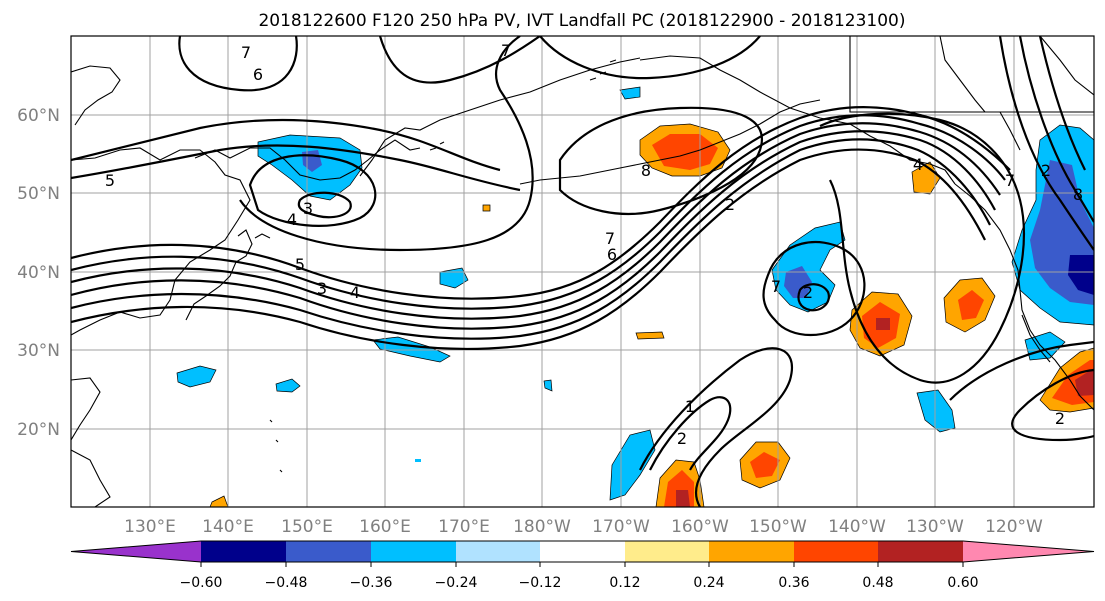 The image size is (1105, 601). What do you see at coordinates (1021, 391) in the screenshot?
I see `contour-se-big` at bounding box center [1021, 391].